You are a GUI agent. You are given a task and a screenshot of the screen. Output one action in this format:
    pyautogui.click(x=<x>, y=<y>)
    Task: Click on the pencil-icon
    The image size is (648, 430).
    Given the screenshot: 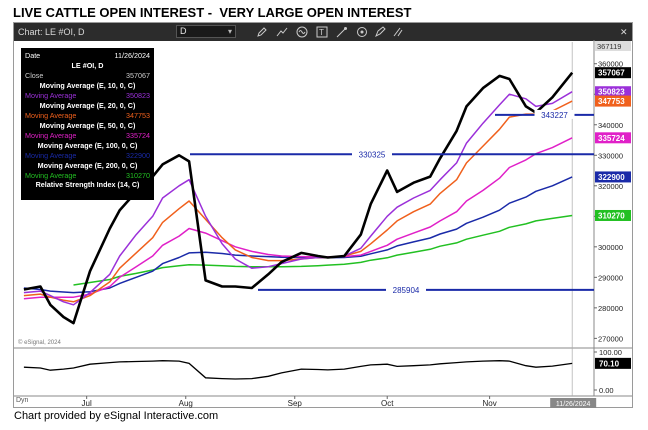 What is the action you would take?
    pyautogui.click(x=262, y=32)
    